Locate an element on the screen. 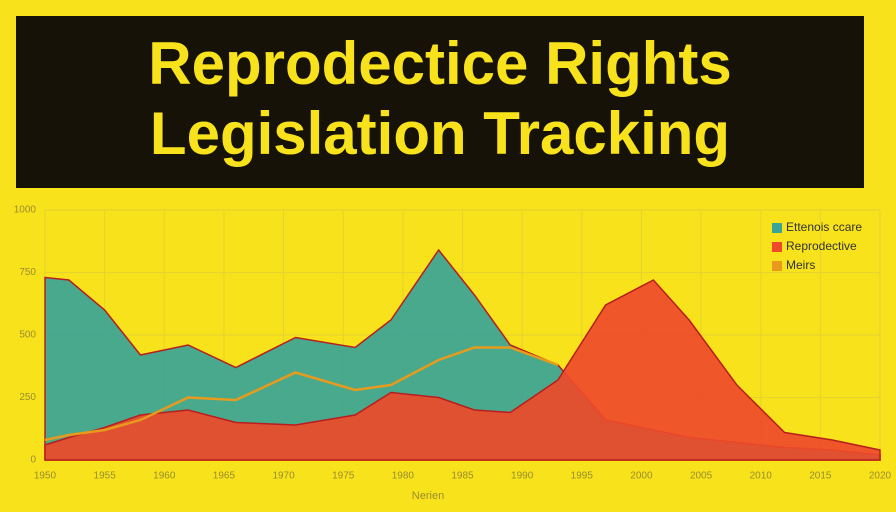 This screenshot has height=512, width=896. x-tick-label: 1950 is located at coordinates (45, 476).